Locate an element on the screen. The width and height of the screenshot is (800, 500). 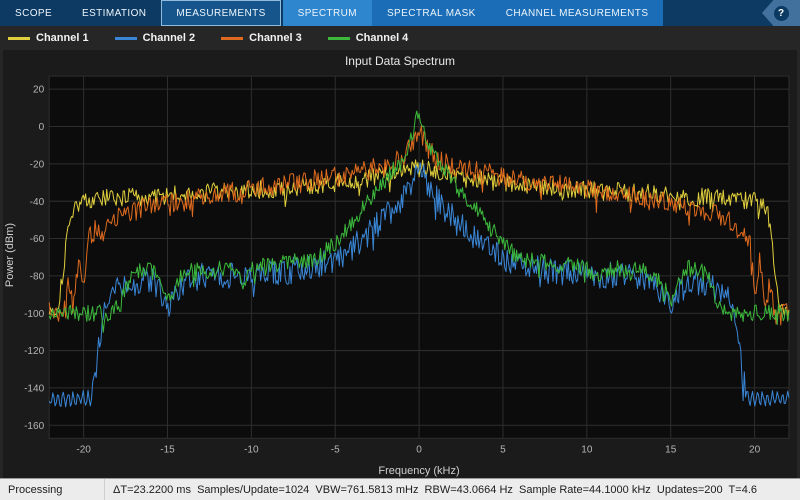
help-icon: ? is located at coordinates (781, 13).